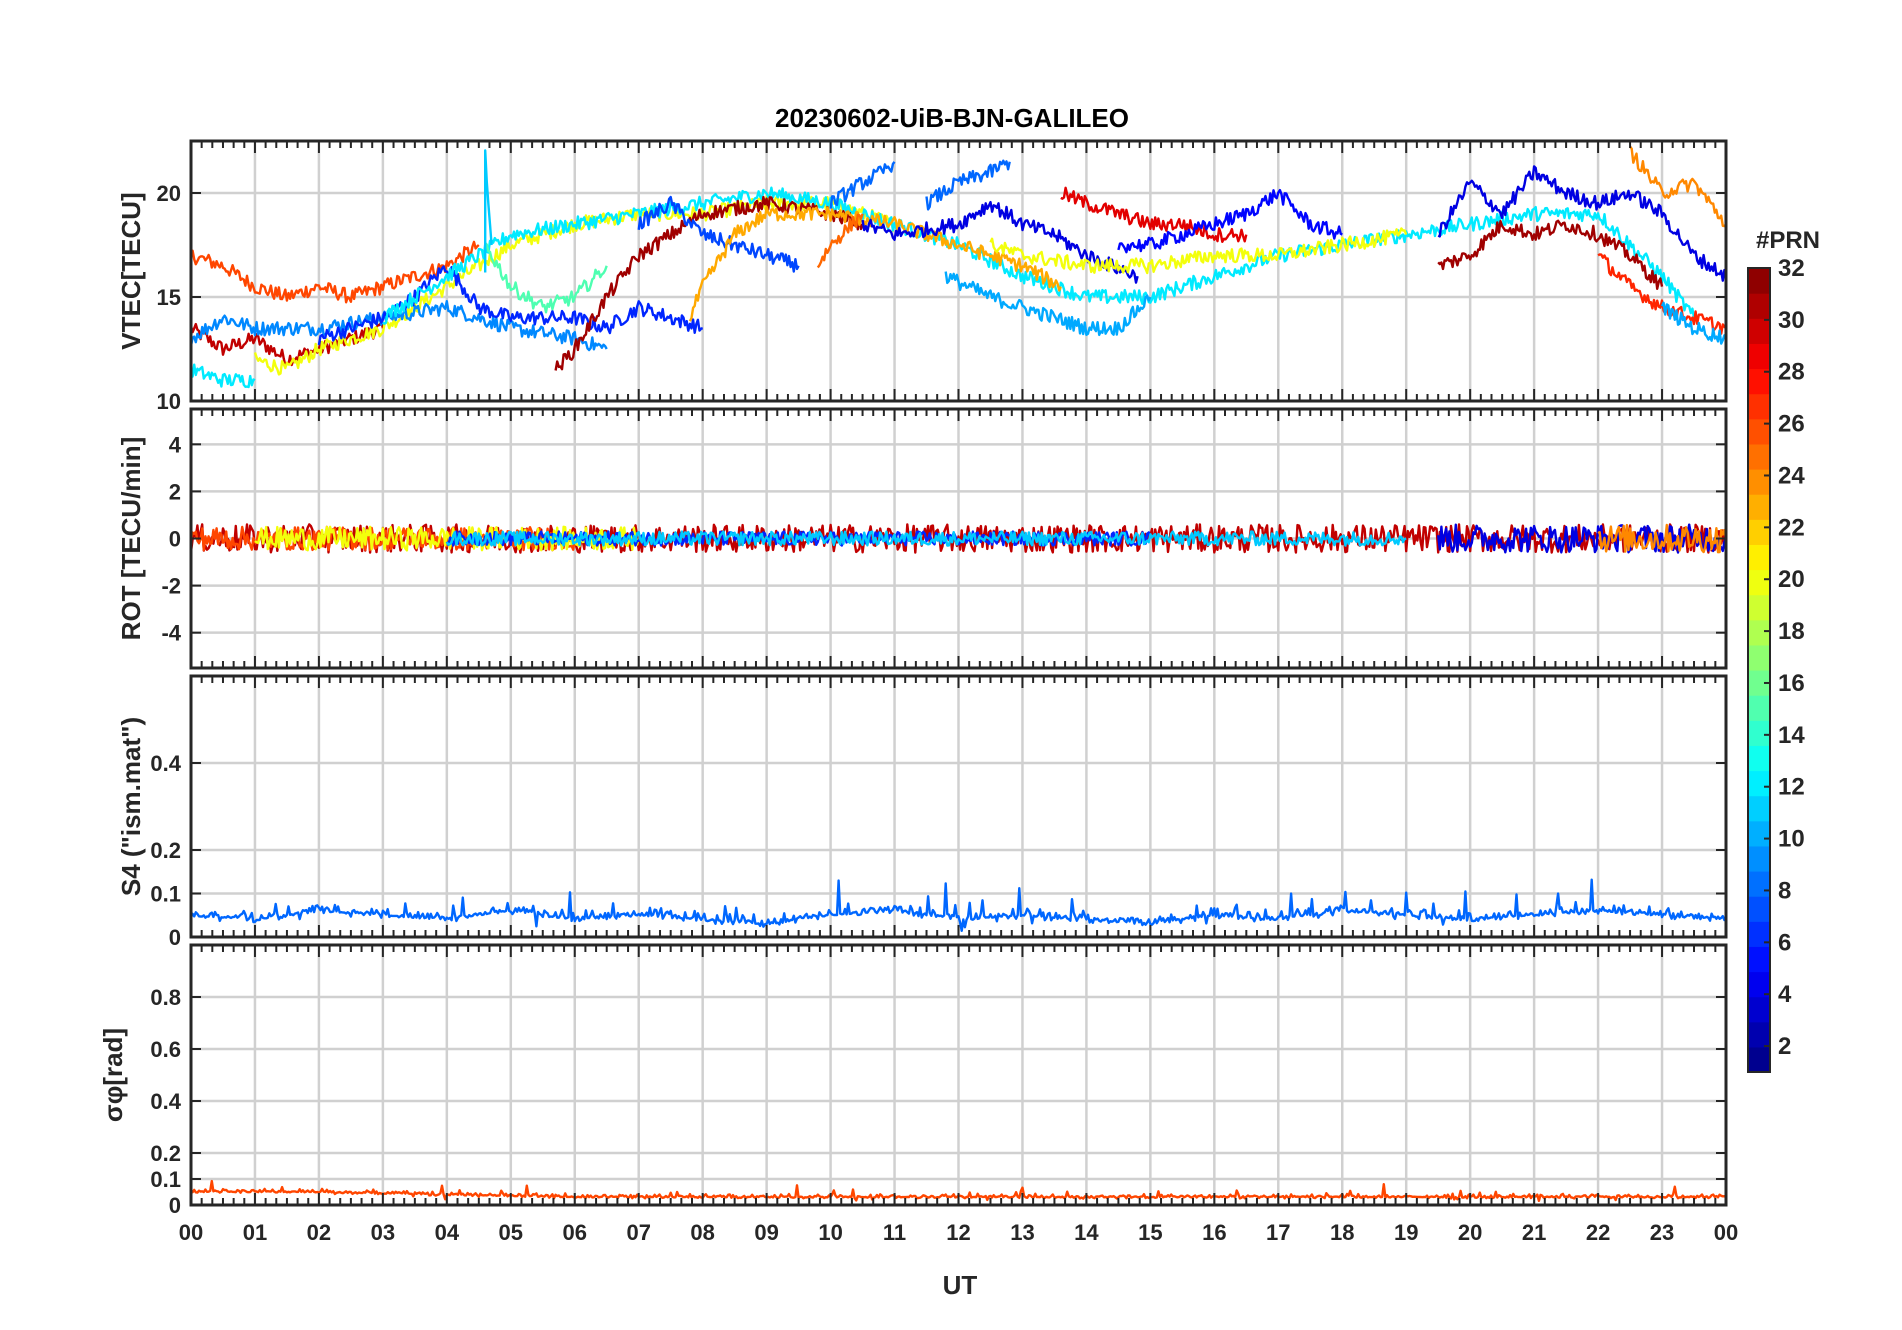 The height and width of the screenshot is (1330, 1902). I want to click on y-tick-label: 10, so click(169, 401).